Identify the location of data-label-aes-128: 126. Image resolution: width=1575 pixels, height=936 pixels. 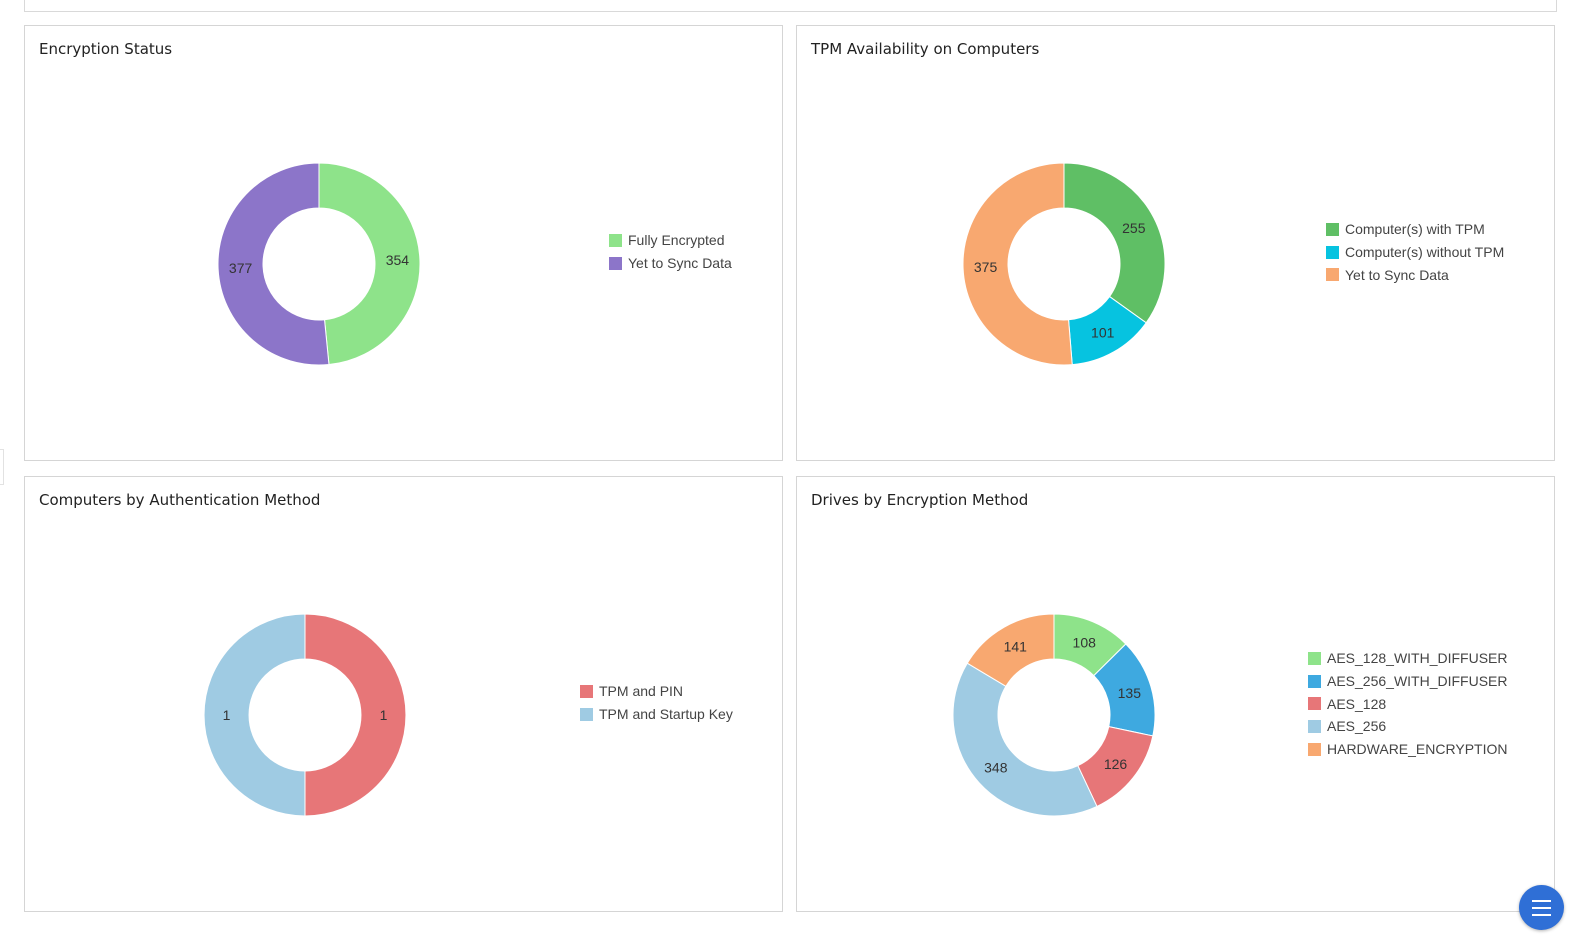
(1116, 764).